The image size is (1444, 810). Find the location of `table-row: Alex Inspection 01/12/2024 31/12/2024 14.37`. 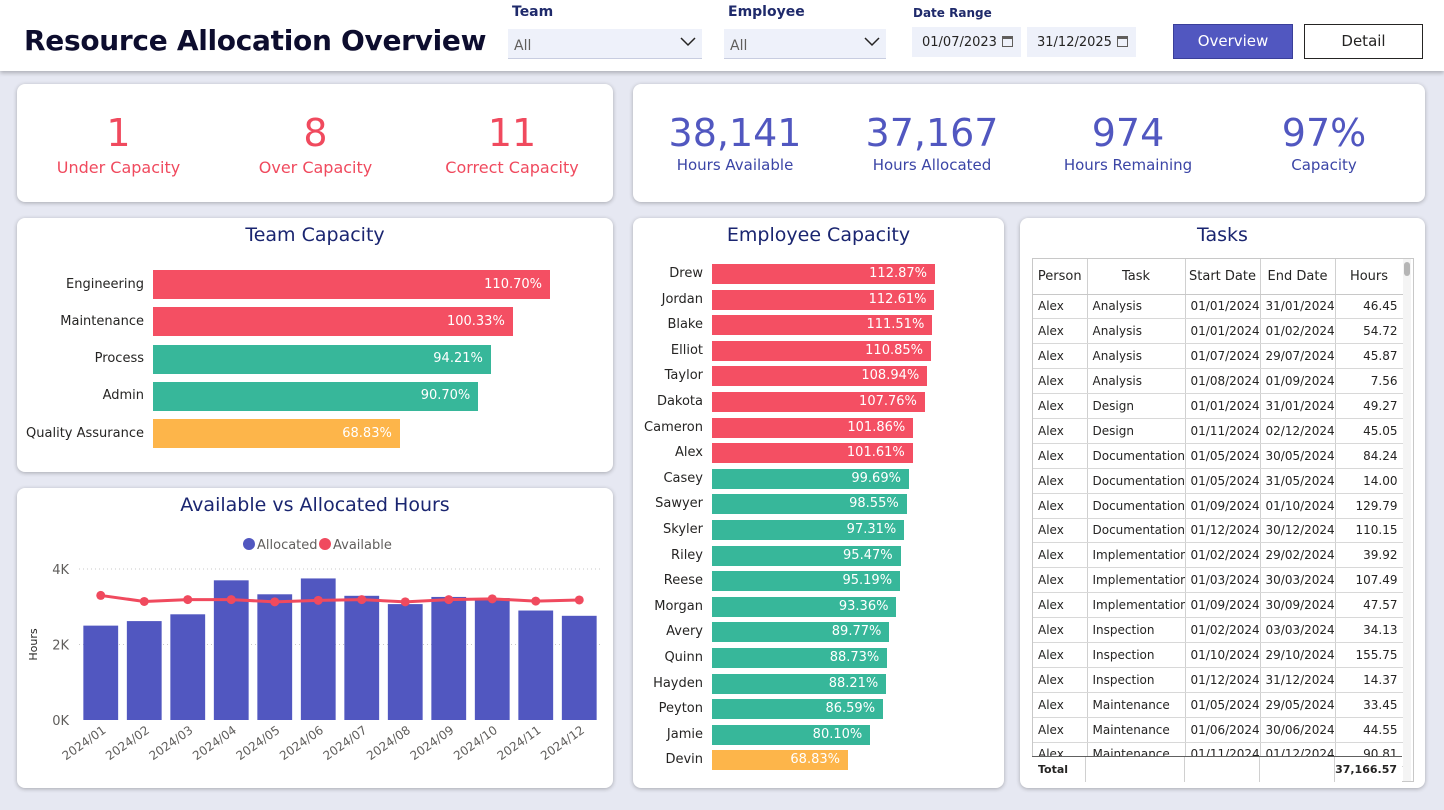

table-row: Alex Inspection 01/12/2024 31/12/2024 14.37 is located at coordinates (1218, 680).